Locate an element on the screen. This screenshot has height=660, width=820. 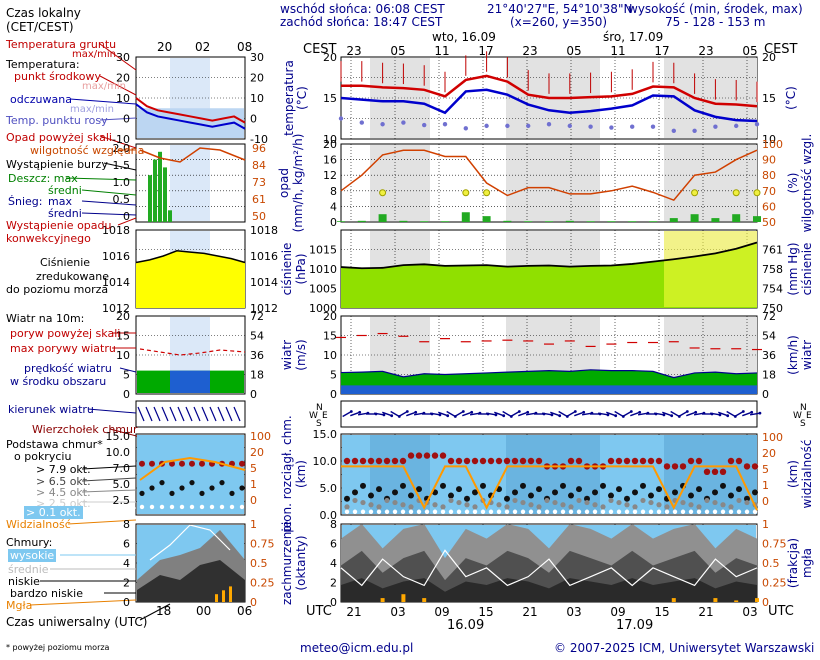
utc-left: UTC is located at coordinates (319, 611).